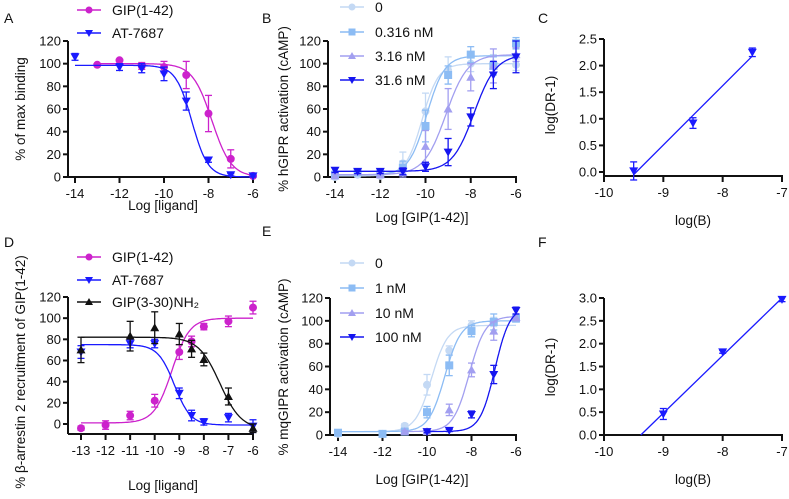  What do you see at coordinates (142, 257) in the screenshot?
I see `legend-label: GIP(1-42)` at bounding box center [142, 257].